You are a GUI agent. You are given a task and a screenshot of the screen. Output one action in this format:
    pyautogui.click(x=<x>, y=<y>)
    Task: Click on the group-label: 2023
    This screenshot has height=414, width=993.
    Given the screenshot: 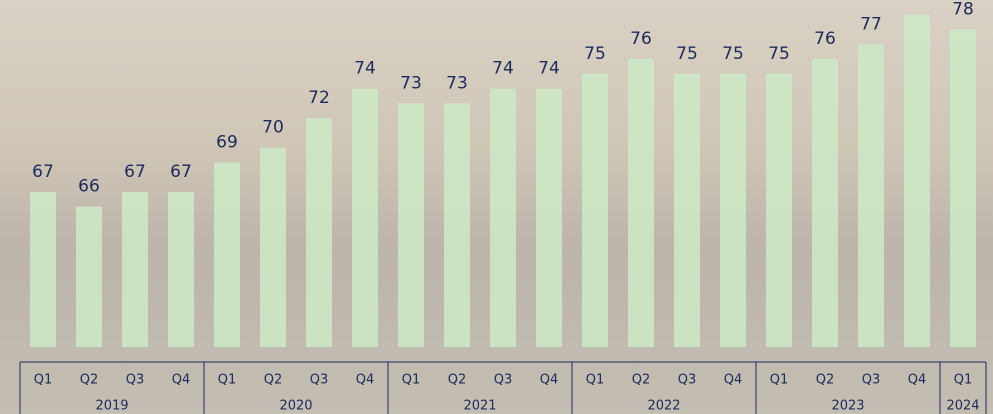 What is the action you would take?
    pyautogui.click(x=847, y=406)
    